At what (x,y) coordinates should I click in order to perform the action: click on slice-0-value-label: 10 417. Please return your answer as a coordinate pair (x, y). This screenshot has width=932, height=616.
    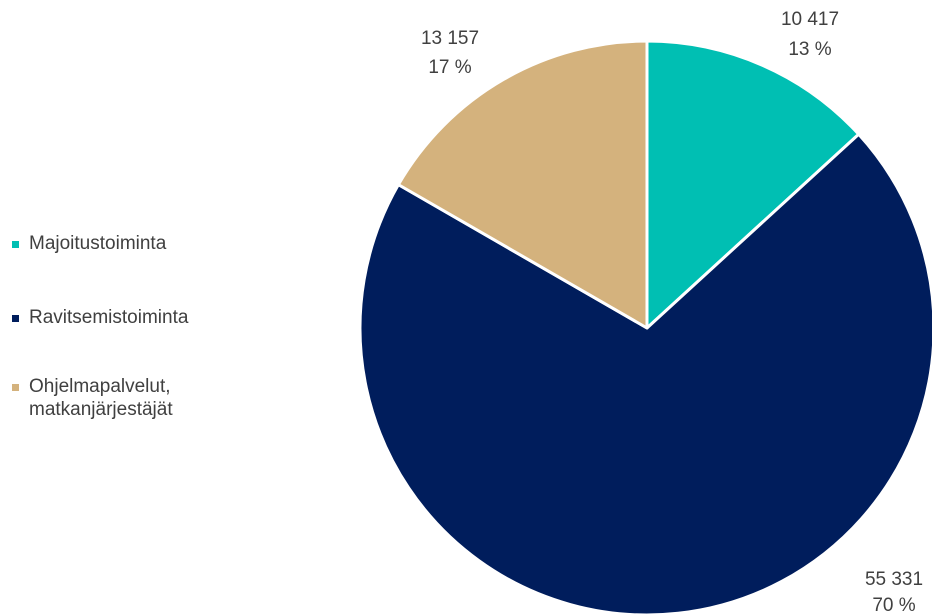
    Looking at the image, I should click on (810, 19).